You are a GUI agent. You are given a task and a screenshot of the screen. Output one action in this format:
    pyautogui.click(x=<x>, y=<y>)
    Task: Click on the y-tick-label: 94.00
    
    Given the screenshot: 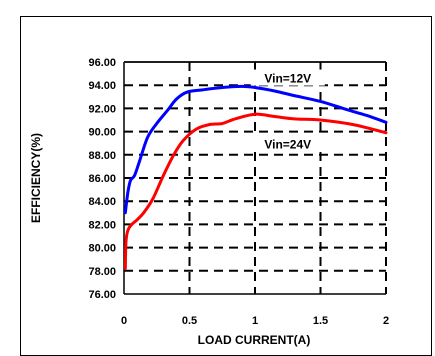 What is the action you would take?
    pyautogui.click(x=102, y=86)
    